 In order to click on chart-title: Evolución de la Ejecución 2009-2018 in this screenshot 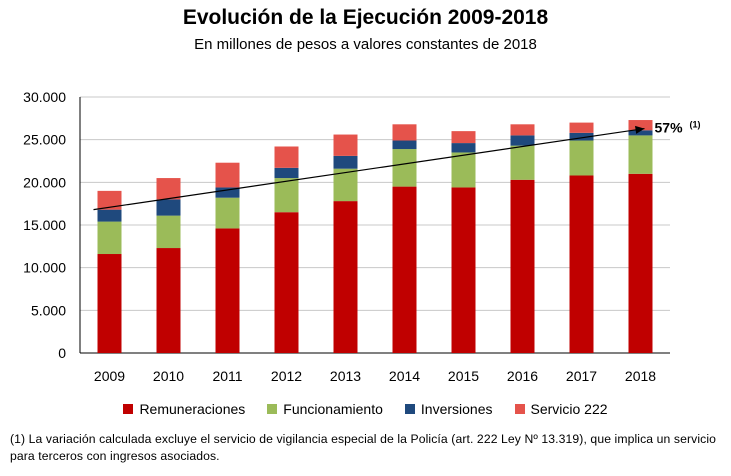, I will do `click(365, 17)`.